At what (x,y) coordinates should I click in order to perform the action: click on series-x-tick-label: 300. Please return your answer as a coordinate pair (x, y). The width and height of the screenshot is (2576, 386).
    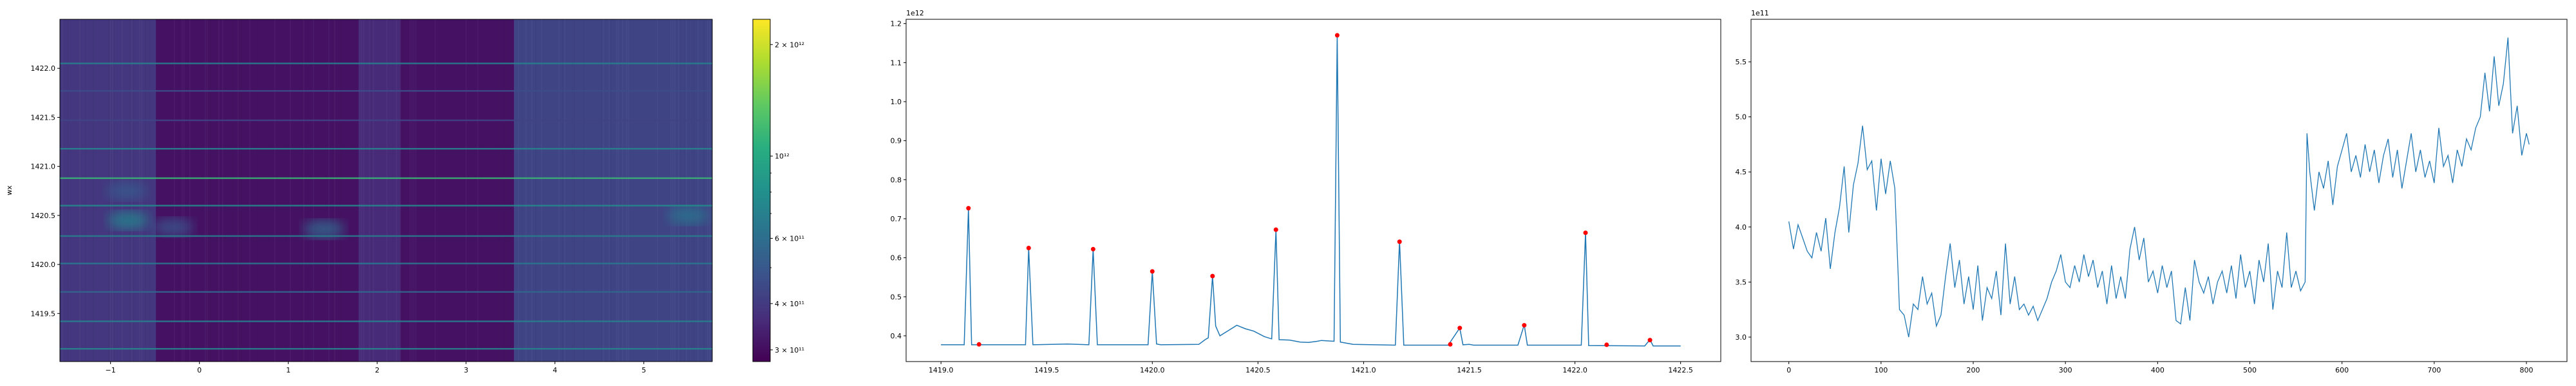
    Looking at the image, I should click on (2066, 370).